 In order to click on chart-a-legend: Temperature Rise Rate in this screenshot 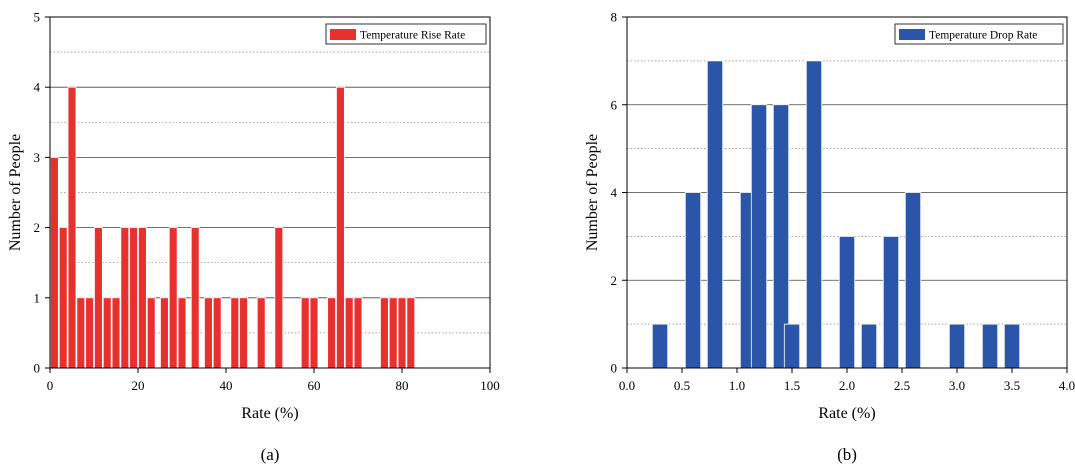, I will do `click(406, 34)`.